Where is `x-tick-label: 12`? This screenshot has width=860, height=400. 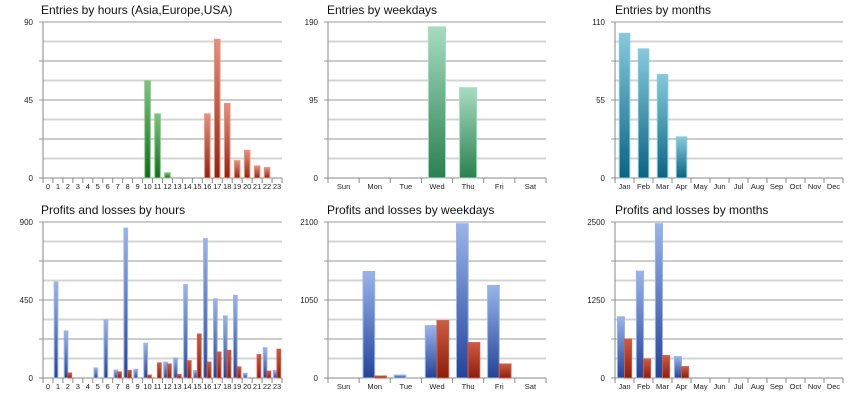 x-tick-label: 12 is located at coordinates (167, 386).